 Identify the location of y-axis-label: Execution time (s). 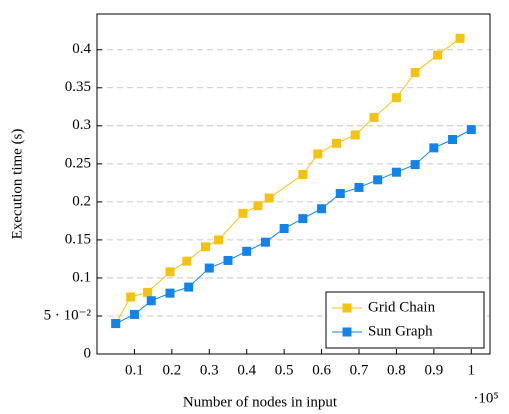
(17, 184).